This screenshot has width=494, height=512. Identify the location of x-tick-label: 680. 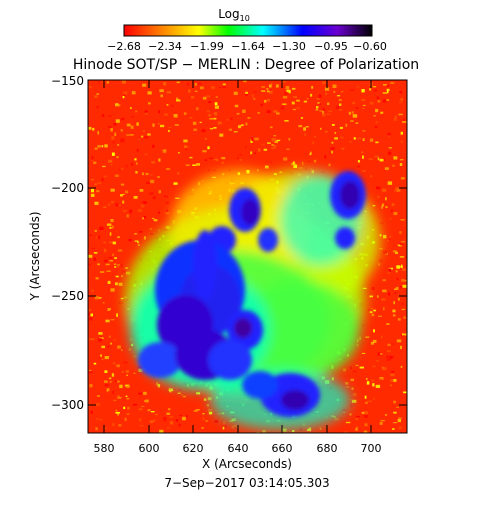
(327, 448).